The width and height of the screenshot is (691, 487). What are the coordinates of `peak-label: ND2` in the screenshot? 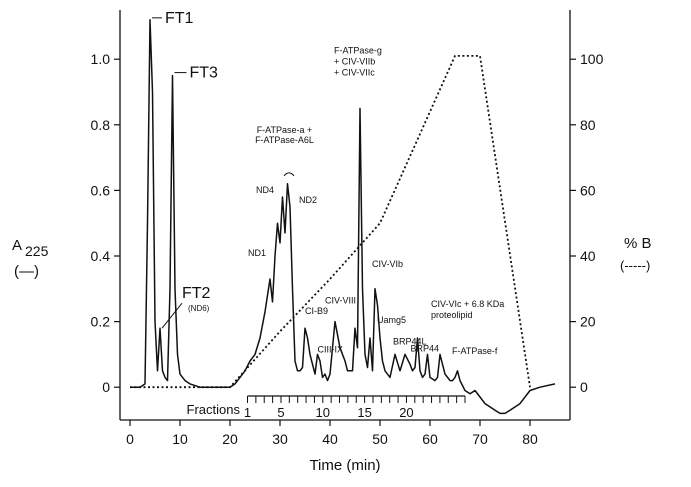 It's located at (308, 200).